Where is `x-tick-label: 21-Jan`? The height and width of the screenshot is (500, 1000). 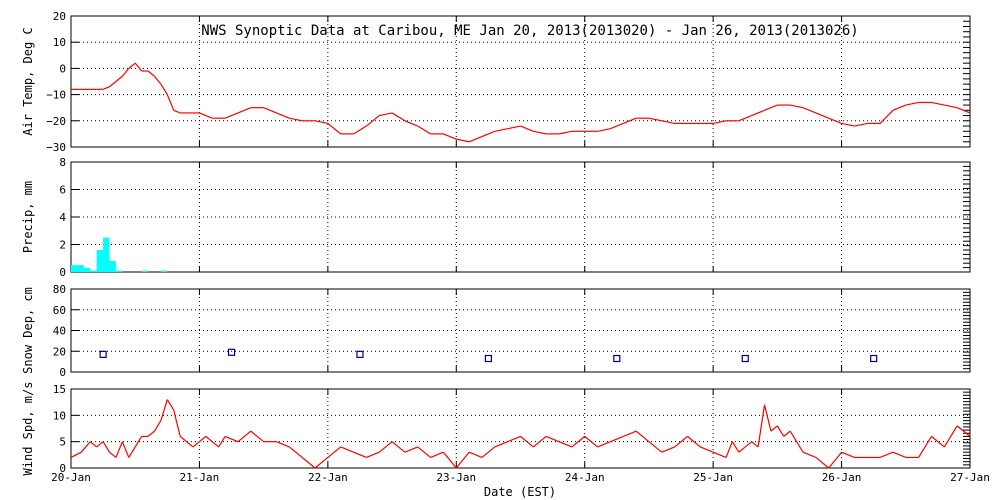 x-tick-label: 21-Jan is located at coordinates (200, 477).